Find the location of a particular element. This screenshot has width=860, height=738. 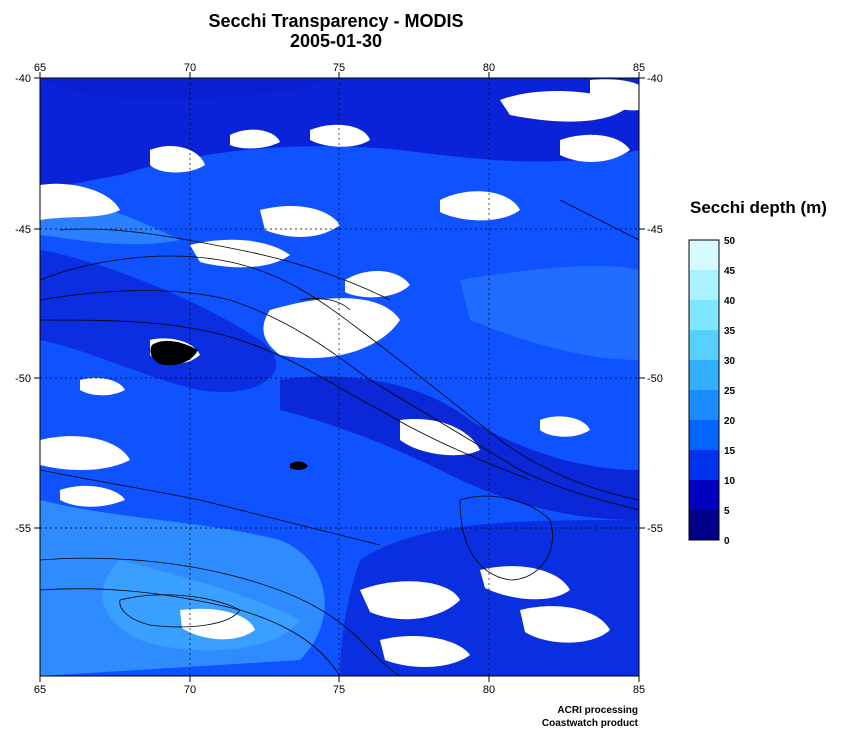

colorbar-label: 20 is located at coordinates (730, 421).